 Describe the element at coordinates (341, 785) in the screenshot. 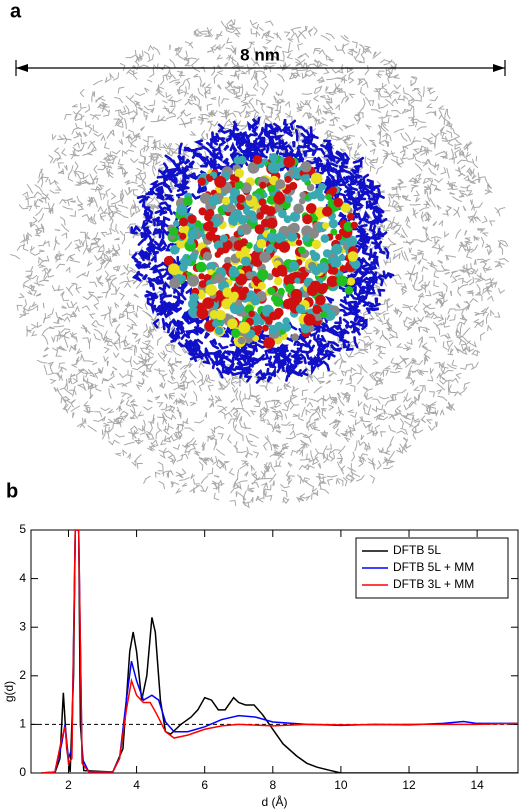

I see `x-tick-label: 10` at that location.